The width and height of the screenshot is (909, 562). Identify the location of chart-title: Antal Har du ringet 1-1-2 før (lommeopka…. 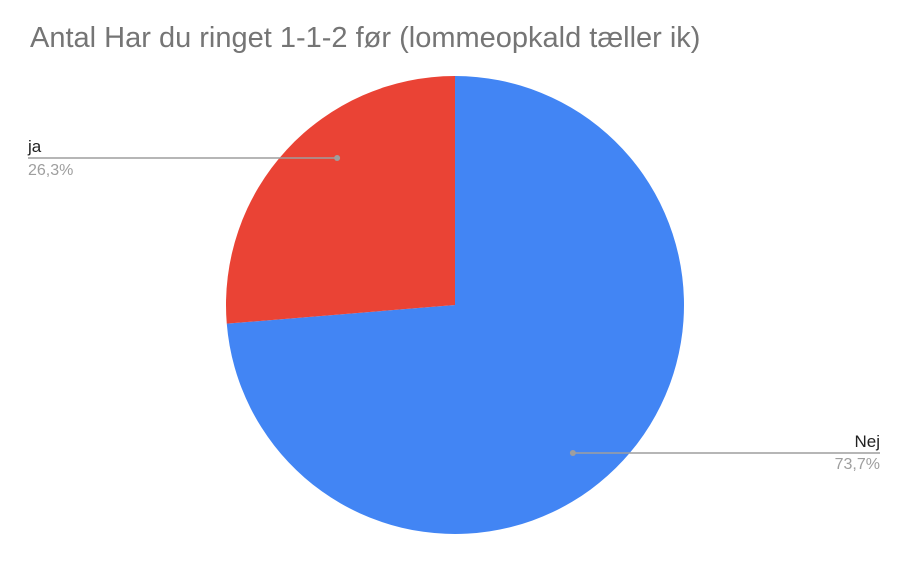
(365, 38).